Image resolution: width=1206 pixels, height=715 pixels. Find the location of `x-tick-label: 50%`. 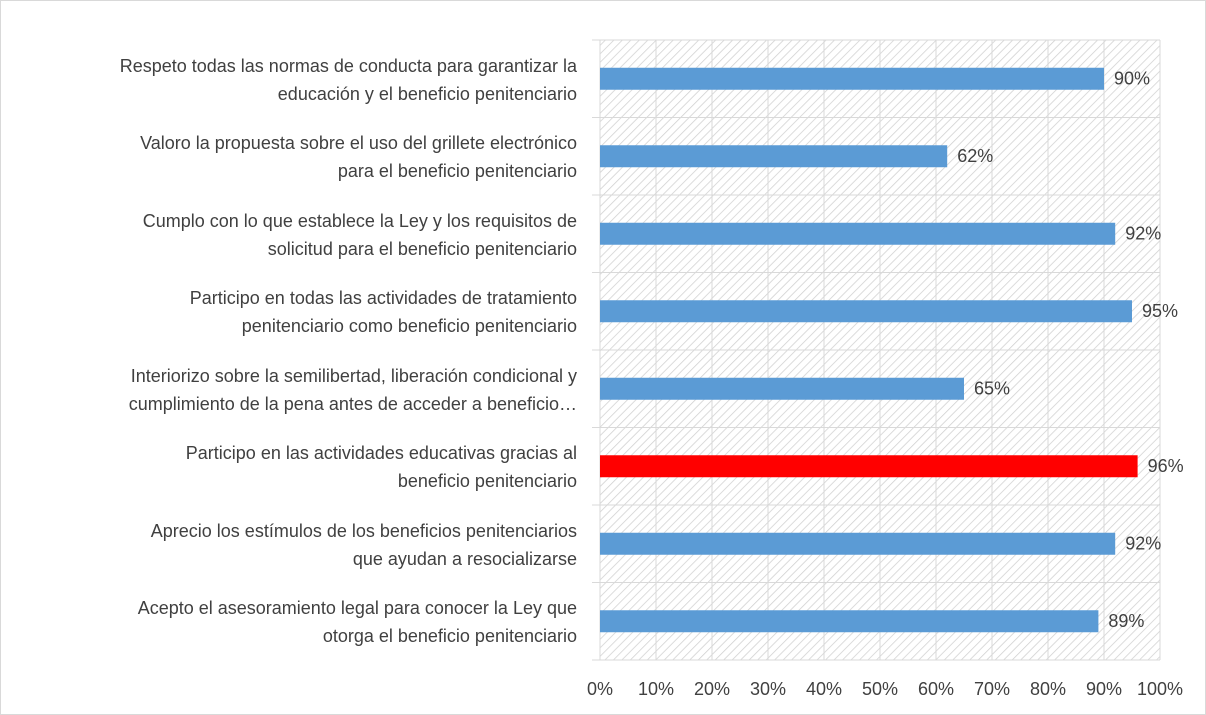

x-tick-label: 50% is located at coordinates (880, 689).